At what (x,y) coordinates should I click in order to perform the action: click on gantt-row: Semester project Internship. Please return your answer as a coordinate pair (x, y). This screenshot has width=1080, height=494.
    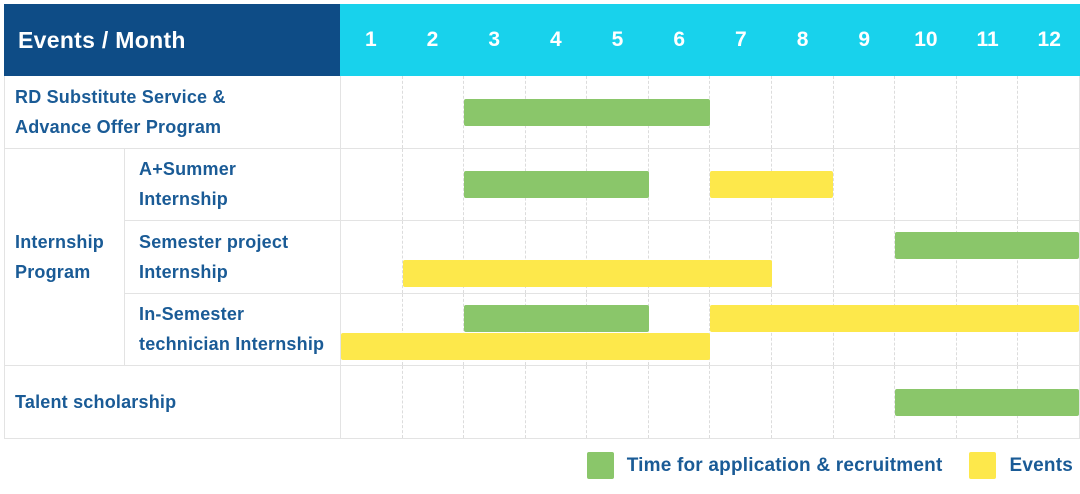
    Looking at the image, I should click on (542, 257).